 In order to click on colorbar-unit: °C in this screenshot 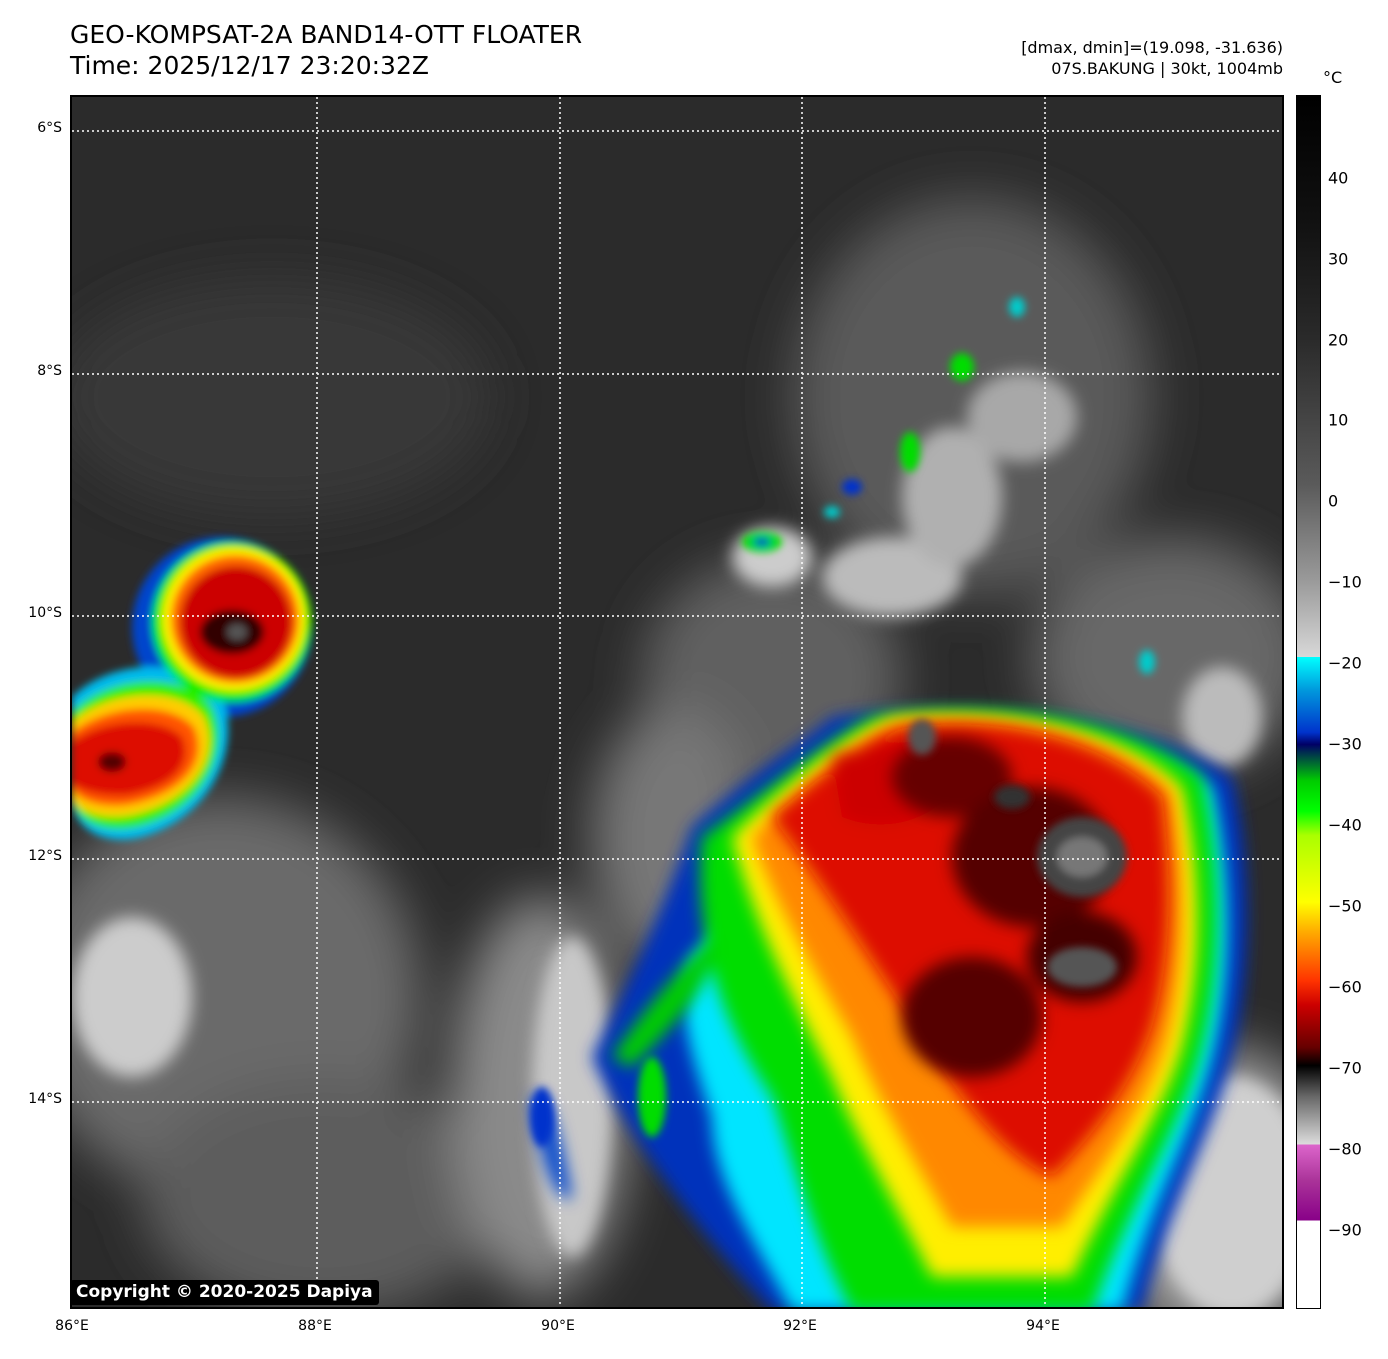, I will do `click(1333, 77)`.